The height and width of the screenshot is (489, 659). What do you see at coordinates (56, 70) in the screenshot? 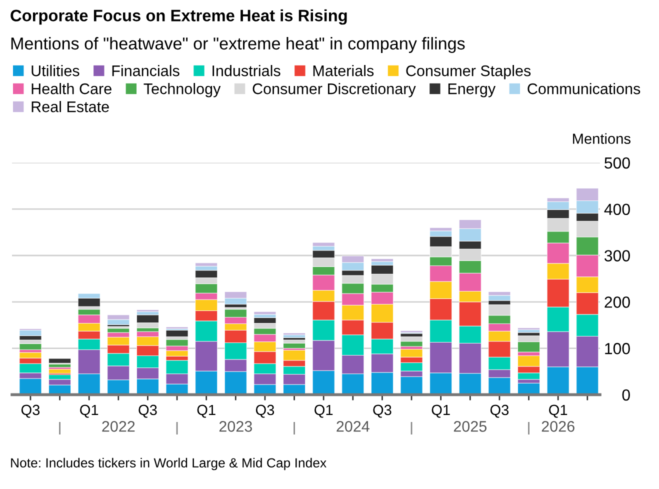
I see `legend-label: Utilities` at bounding box center [56, 70].